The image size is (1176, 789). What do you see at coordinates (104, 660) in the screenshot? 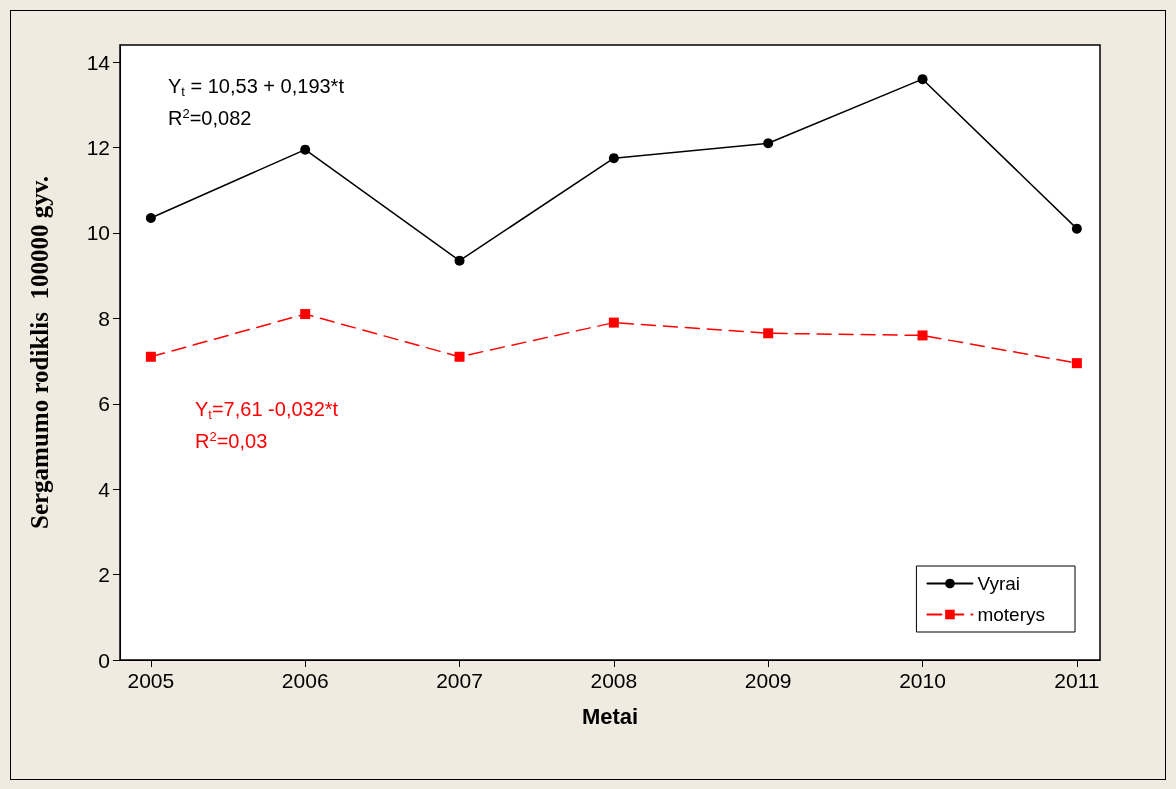
I see `y-tick-label: 0` at bounding box center [104, 660].